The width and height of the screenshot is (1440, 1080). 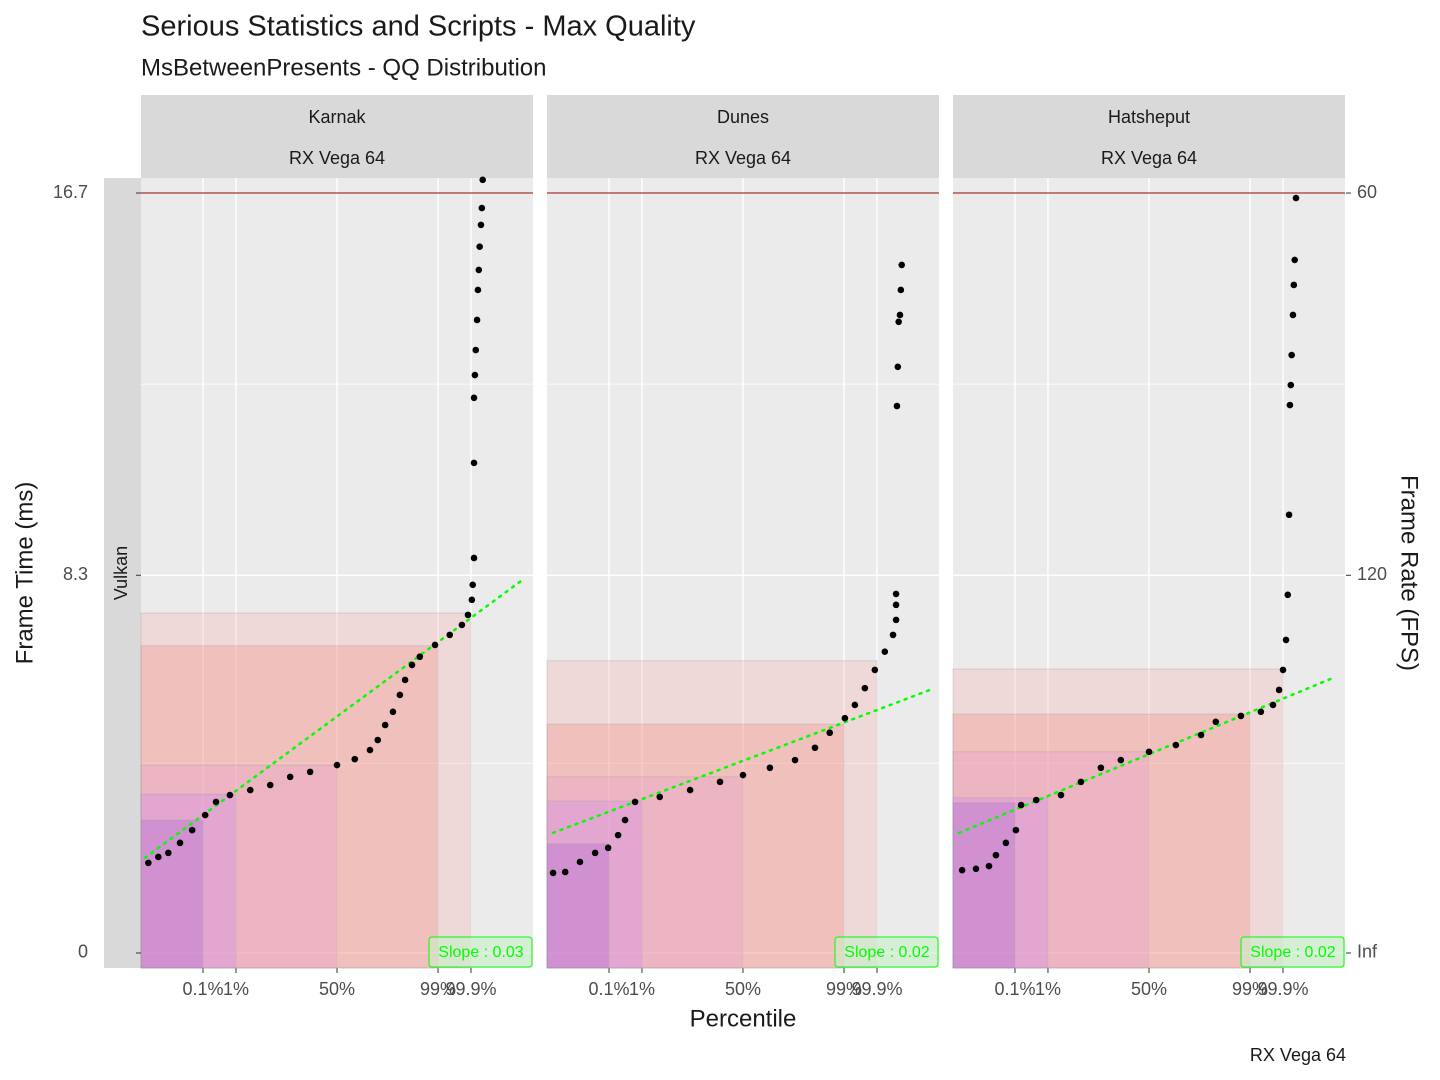 I want to click on slope-label: Slope : 0.03, so click(x=481, y=952).